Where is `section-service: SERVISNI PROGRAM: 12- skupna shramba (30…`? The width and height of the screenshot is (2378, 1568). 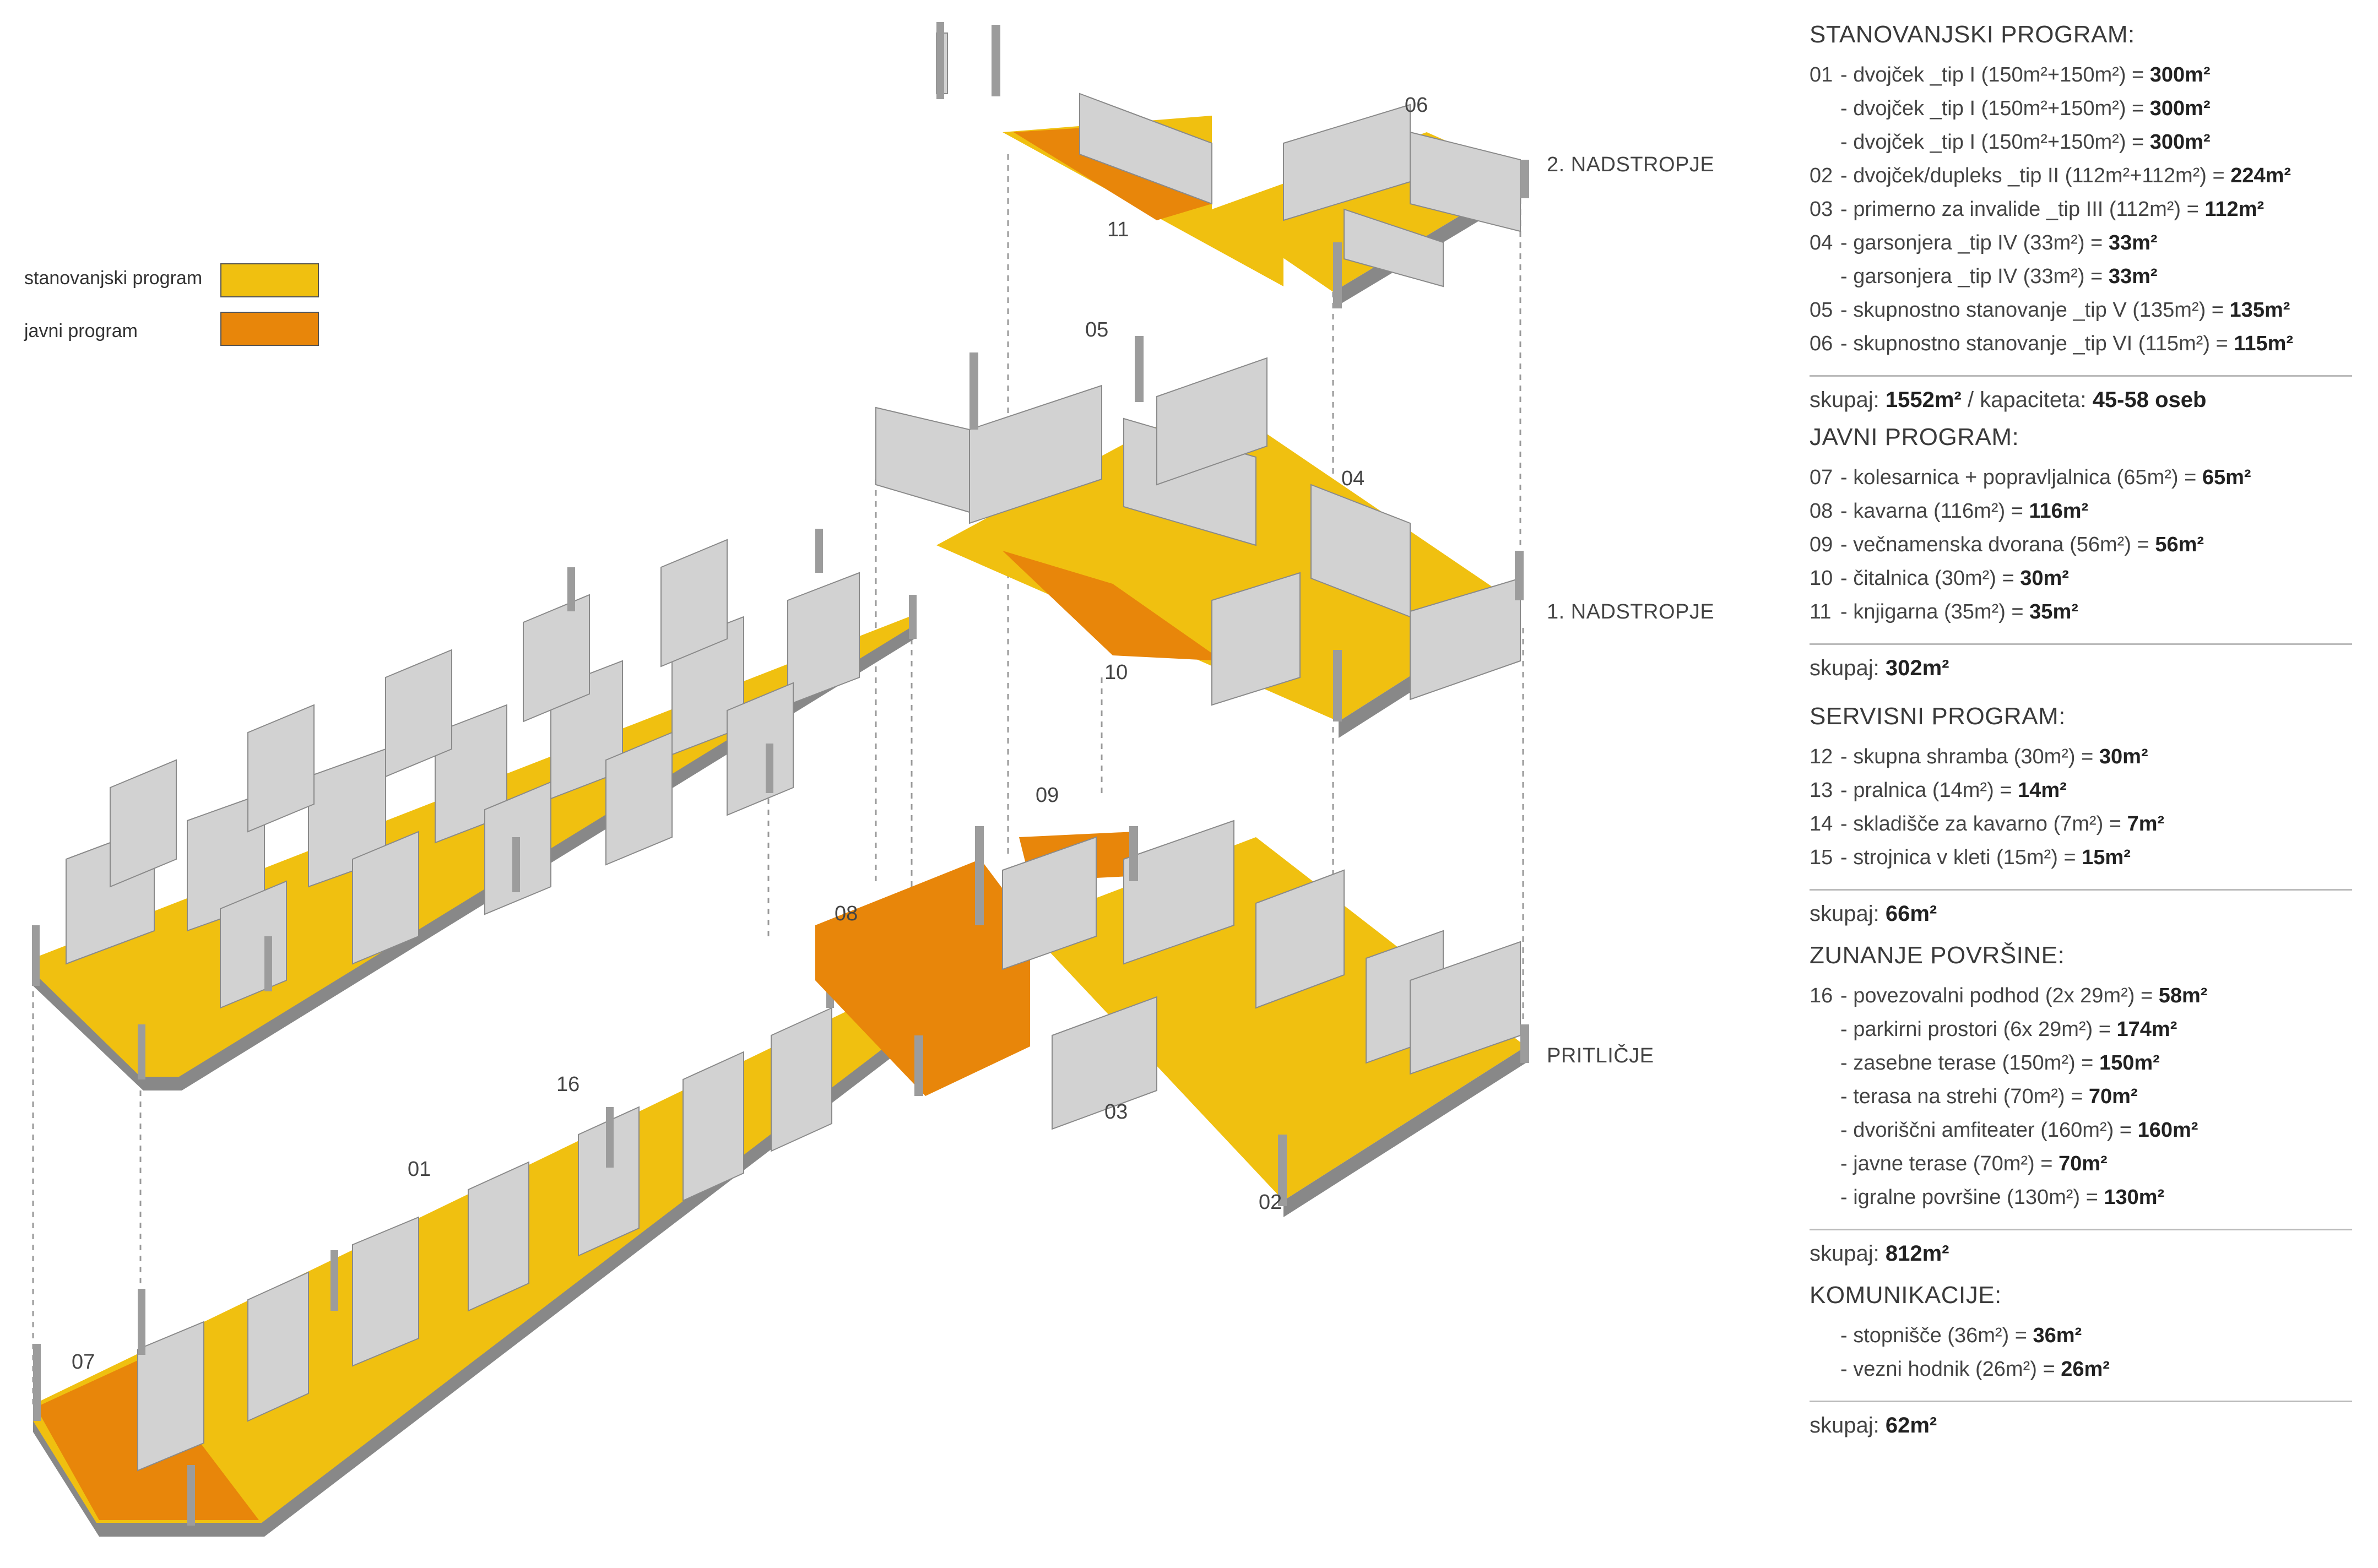
section-service: SERVISNI PROGRAM: 12- skupna shramba (30… is located at coordinates (2085, 815).